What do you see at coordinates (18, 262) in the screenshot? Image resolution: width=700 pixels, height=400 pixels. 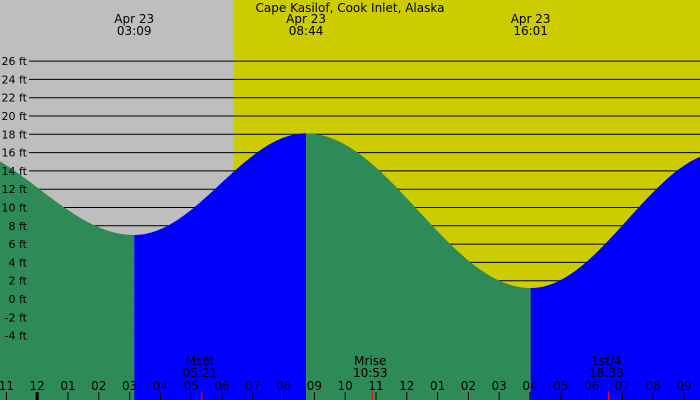 I see `y-tick-label: 4 ft` at bounding box center [18, 262].